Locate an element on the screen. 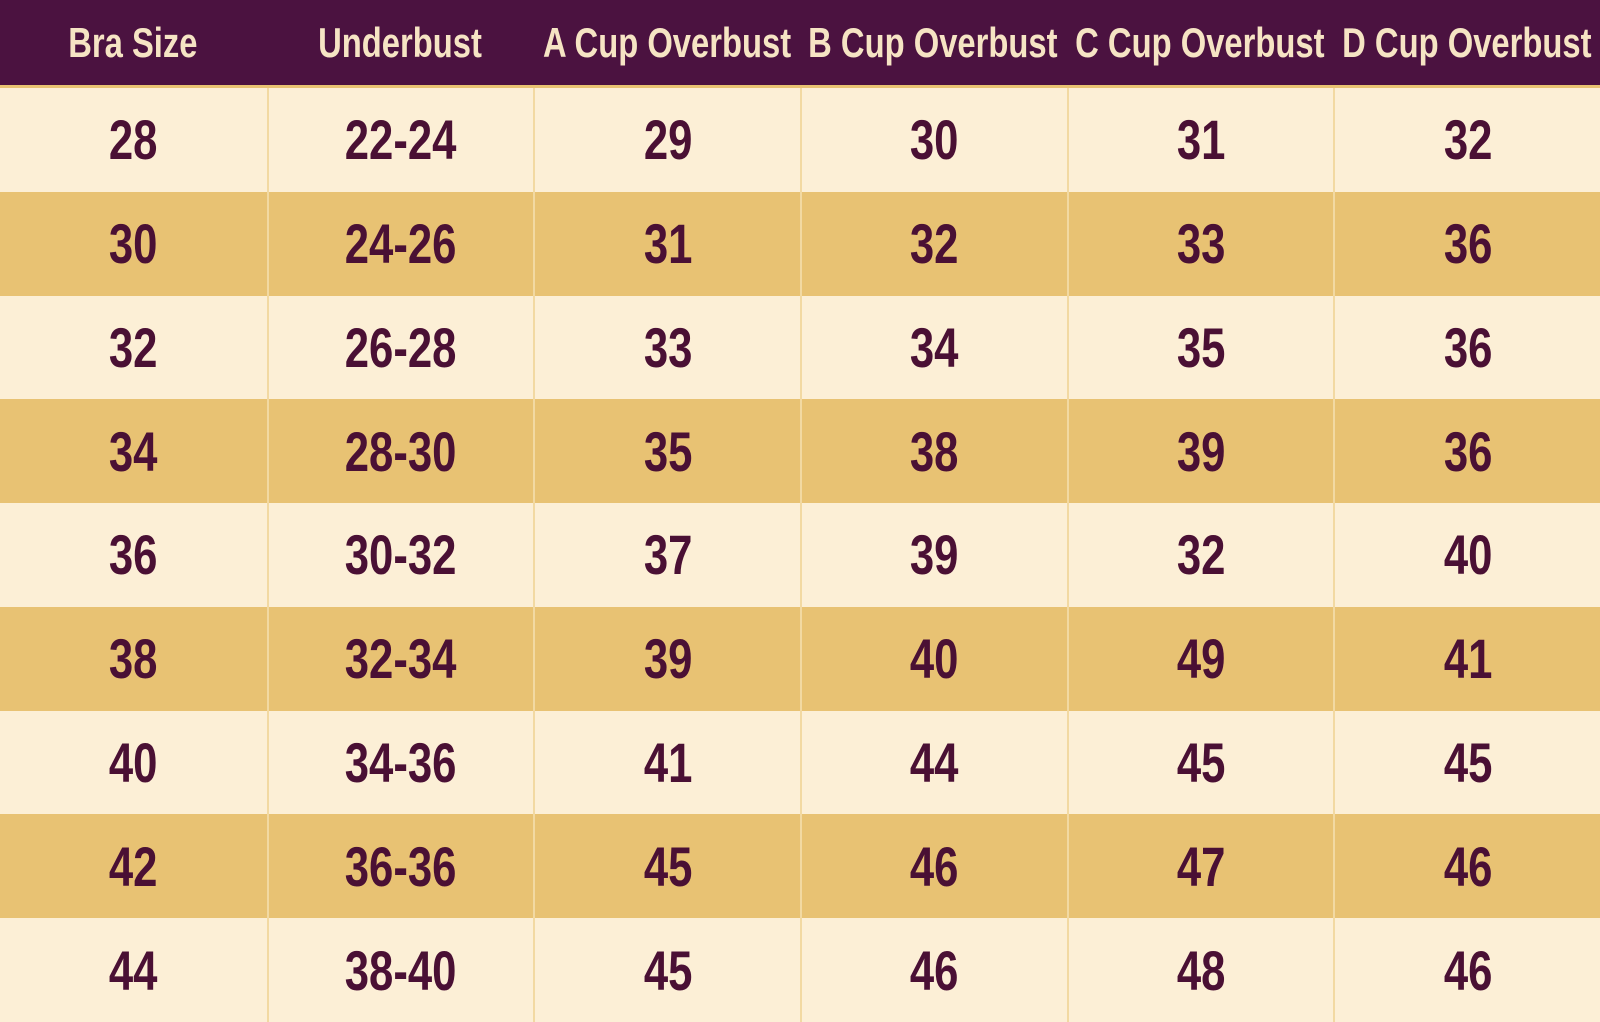 The image size is (1600, 1022). table-cell: 47 is located at coordinates (1201, 866).